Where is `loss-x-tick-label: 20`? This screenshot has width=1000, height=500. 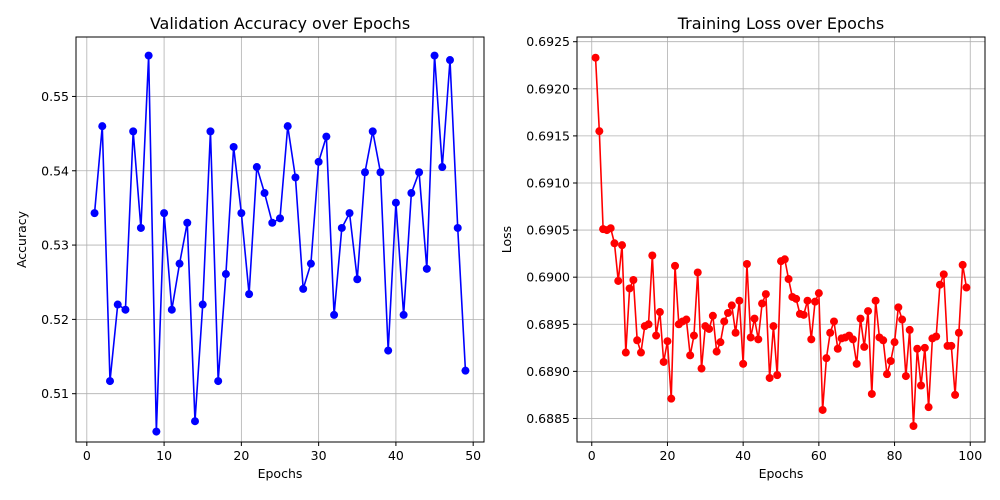
loss-x-tick-label: 20 is located at coordinates (668, 455).